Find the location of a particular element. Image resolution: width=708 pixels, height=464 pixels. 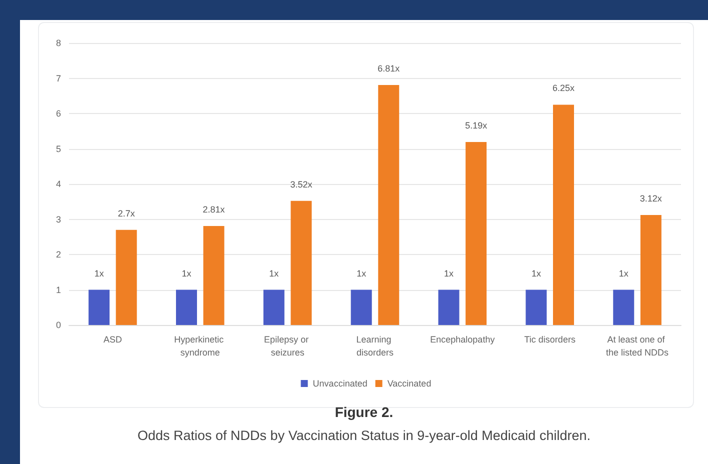

y-tick-label: 3 is located at coordinates (58, 219).